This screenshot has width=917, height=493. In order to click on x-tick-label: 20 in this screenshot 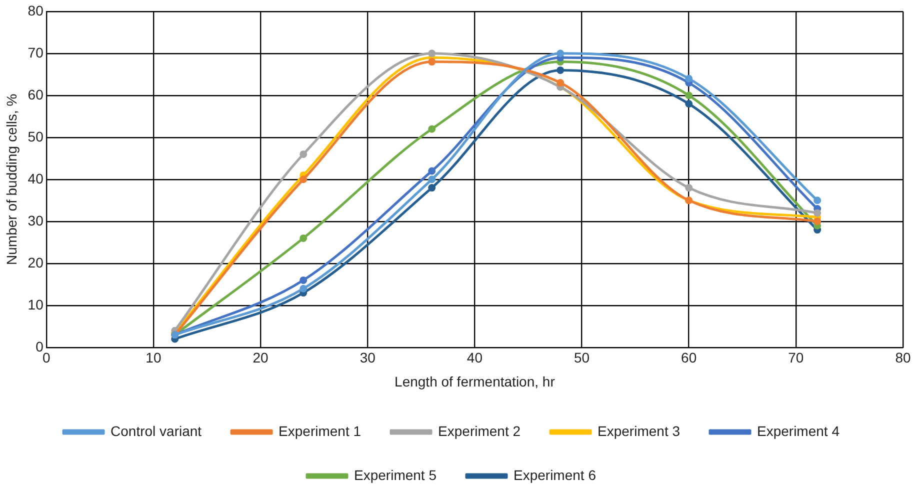, I will do `click(260, 358)`.